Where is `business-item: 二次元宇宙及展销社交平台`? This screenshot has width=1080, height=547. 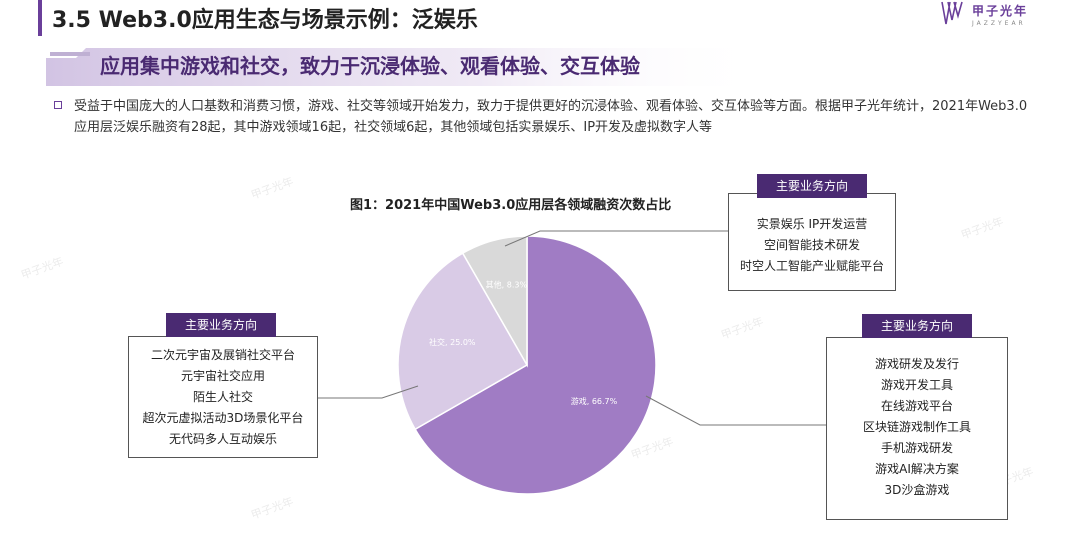 business-item: 二次元宇宙及展销社交平台 is located at coordinates (222, 355).